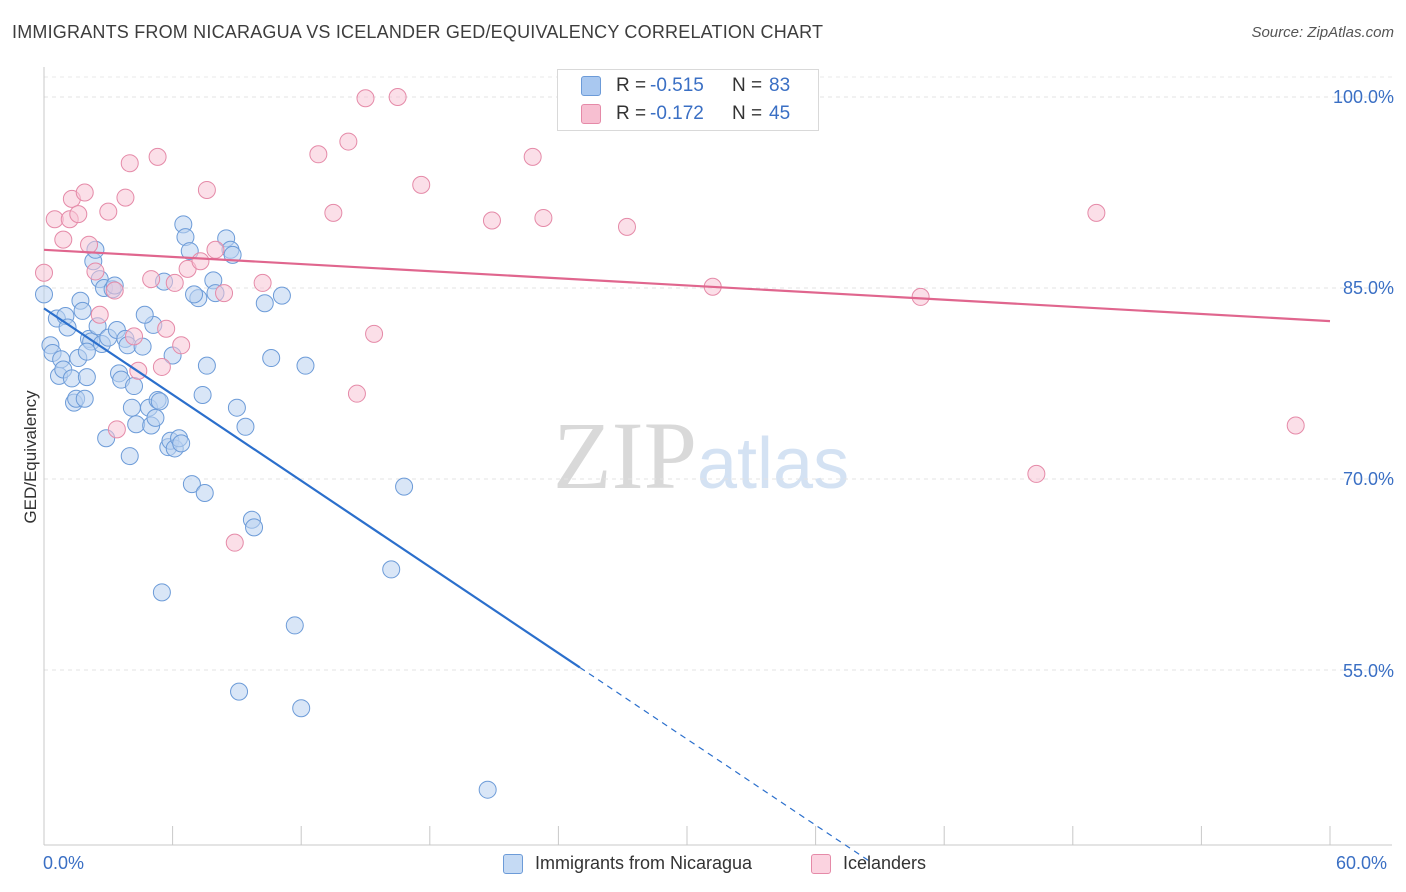 The height and width of the screenshot is (892, 1406). Describe the element at coordinates (1363, 97) in the screenshot. I see `y-tick-label: 100.0%` at that location.